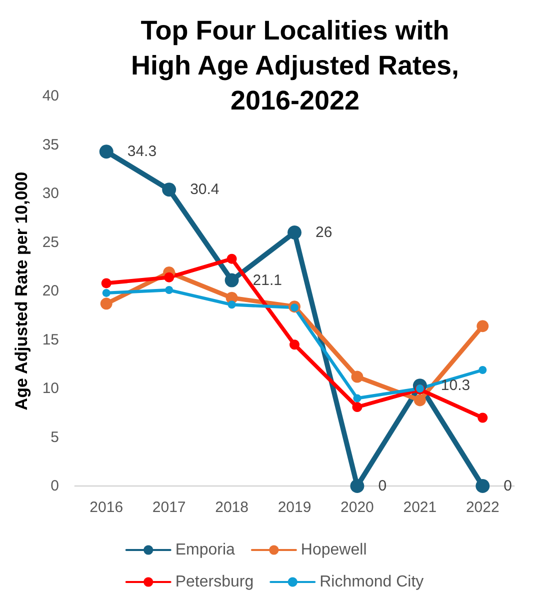 Image resolution: width=549 pixels, height=603 pixels. What do you see at coordinates (324, 232) in the screenshot?
I see `data-label: 26` at bounding box center [324, 232].